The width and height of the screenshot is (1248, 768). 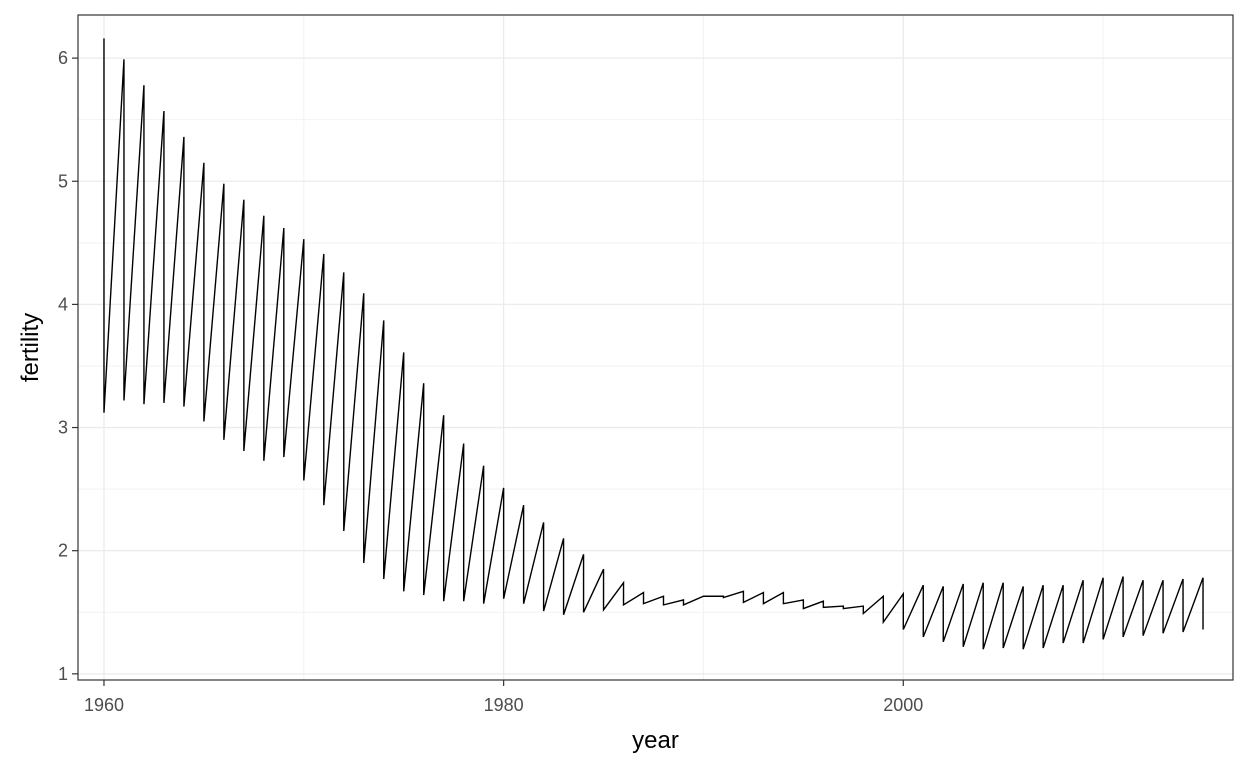 What do you see at coordinates (63, 551) in the screenshot?
I see `y-tick-label: 2` at bounding box center [63, 551].